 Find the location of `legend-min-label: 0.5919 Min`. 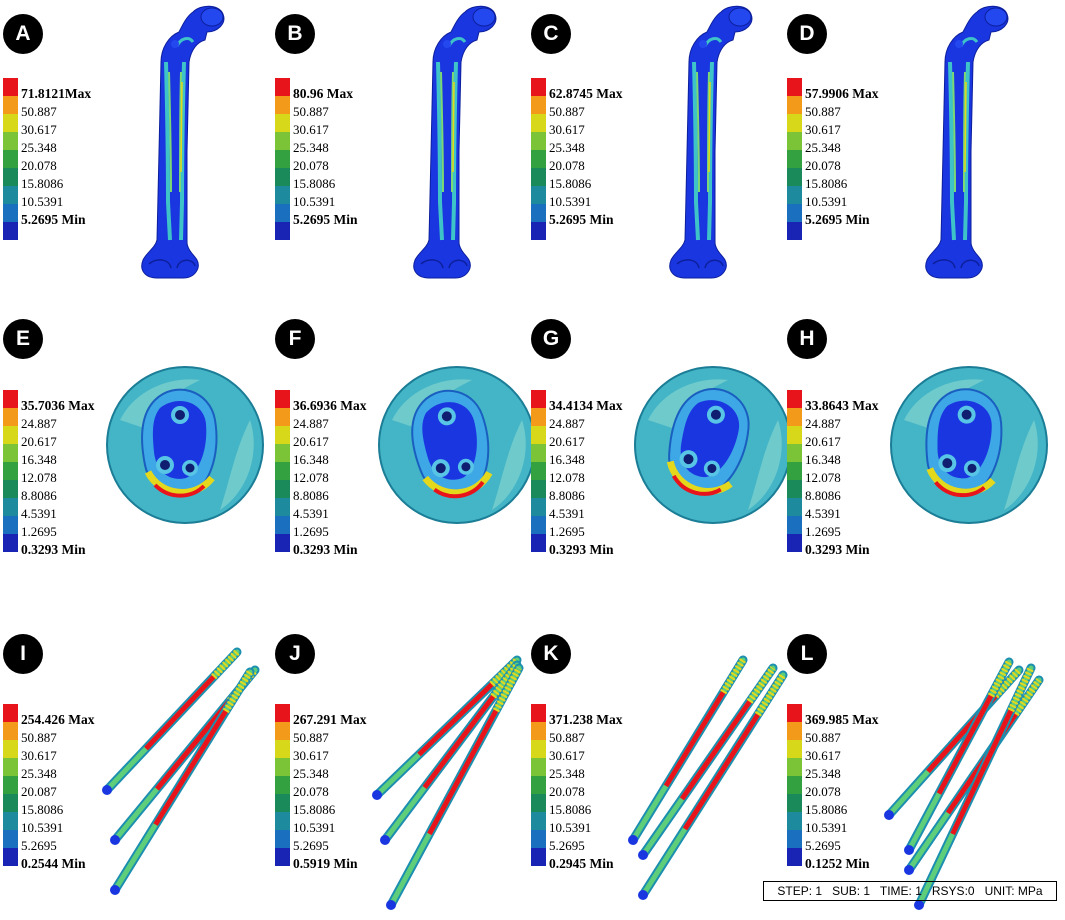

legend-min-label: 0.5919 Min is located at coordinates (325, 863).